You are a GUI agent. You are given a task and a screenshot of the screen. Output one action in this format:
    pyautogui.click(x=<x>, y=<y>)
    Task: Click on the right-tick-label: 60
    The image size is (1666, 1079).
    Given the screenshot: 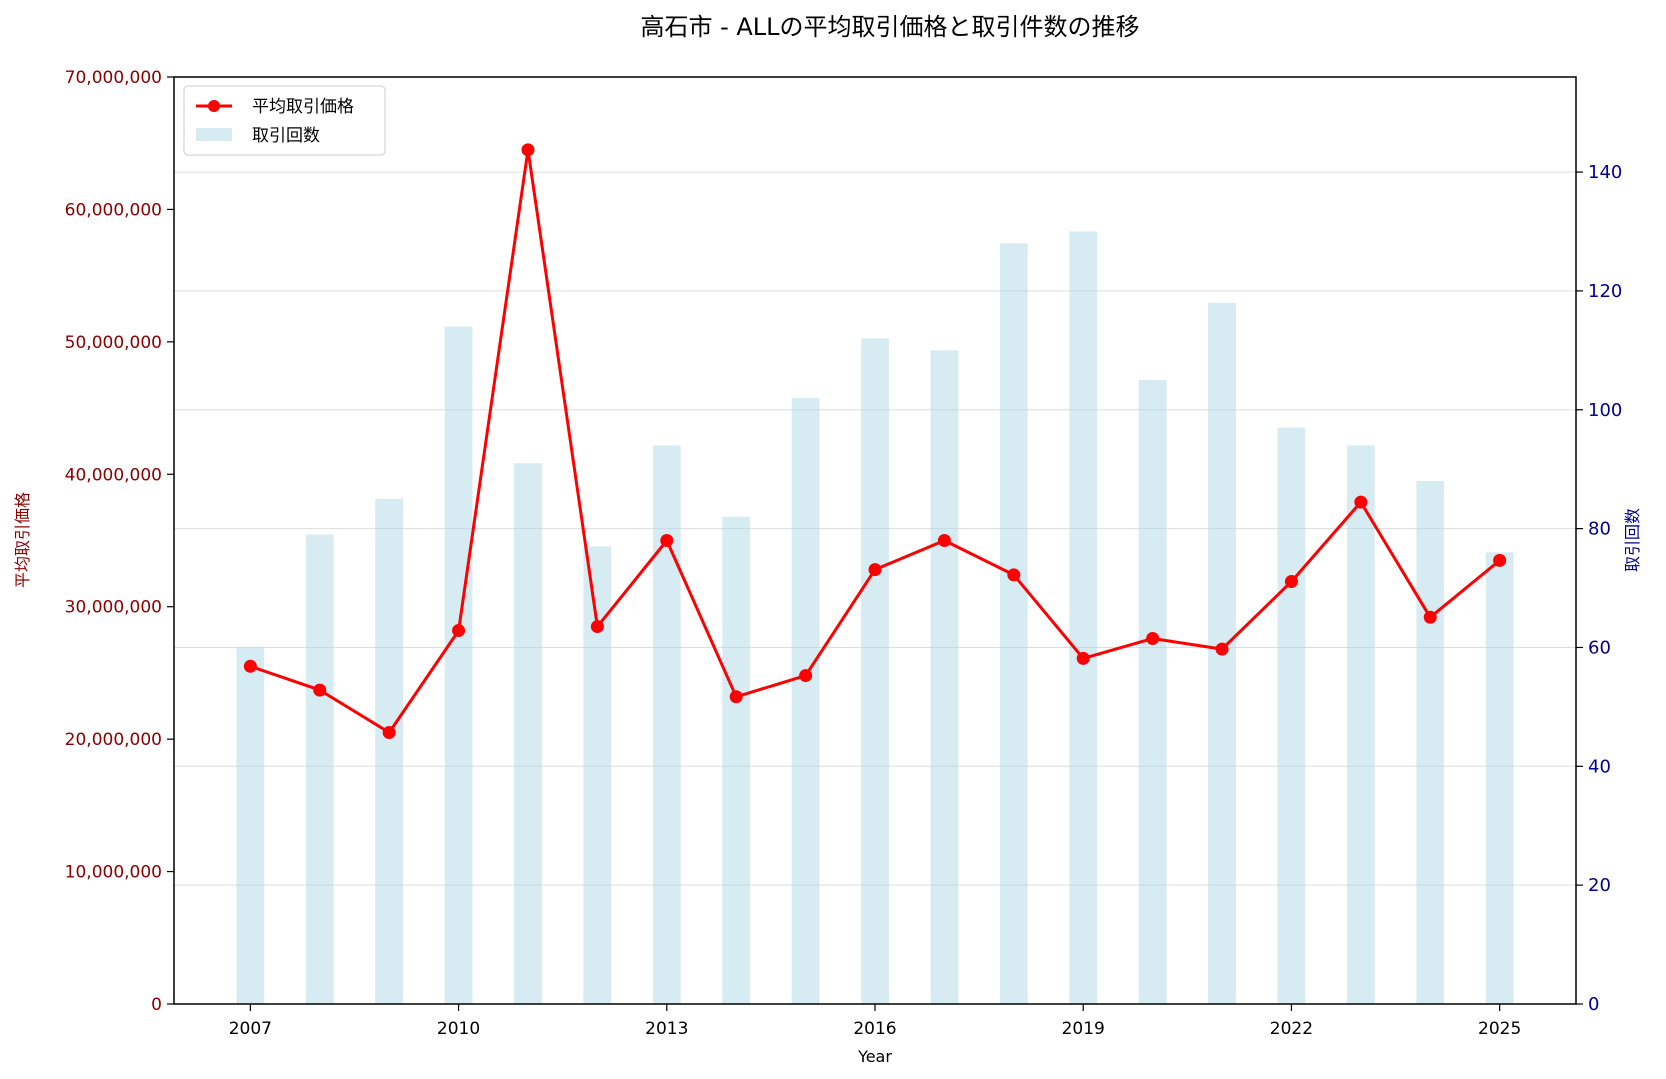 What is the action you would take?
    pyautogui.click(x=1599, y=647)
    